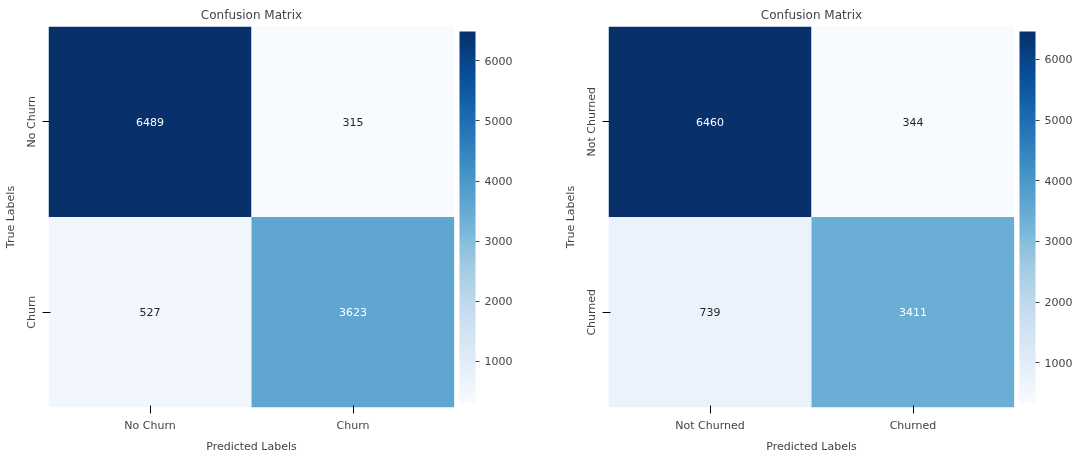 The height and width of the screenshot is (461, 1088). I want to click on data-label: 315, so click(353, 122).